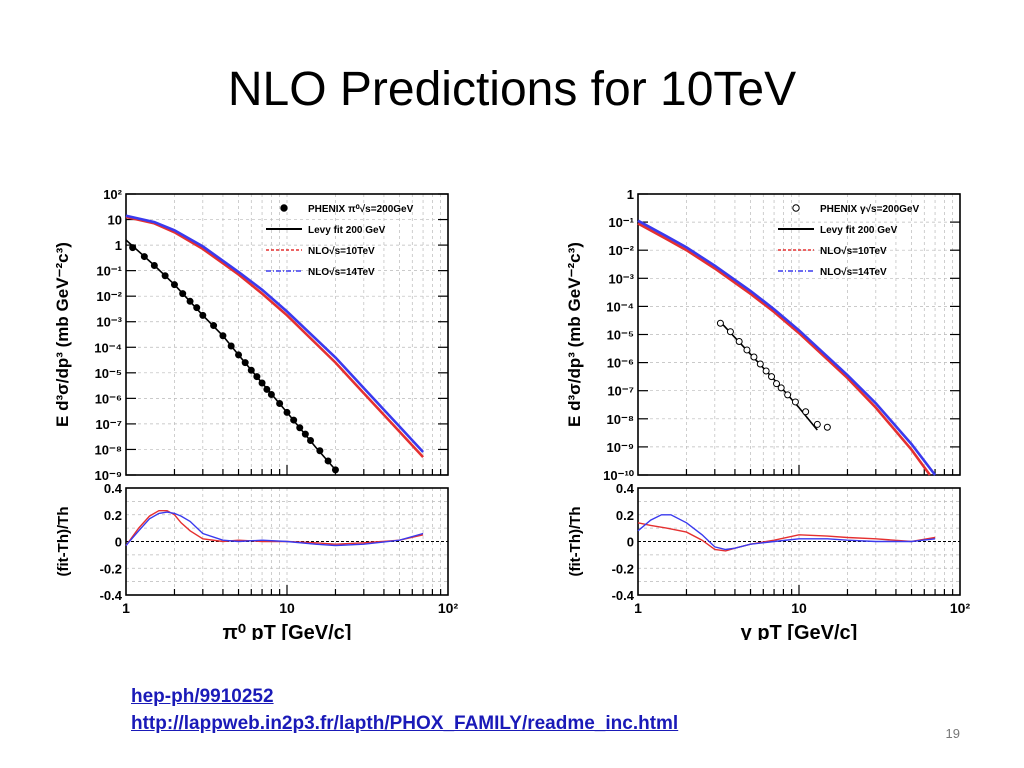 This screenshot has height=768, width=1024. What do you see at coordinates (341, 251) in the screenshot?
I see `legend-label: NLO√s=10TeV` at bounding box center [341, 251].